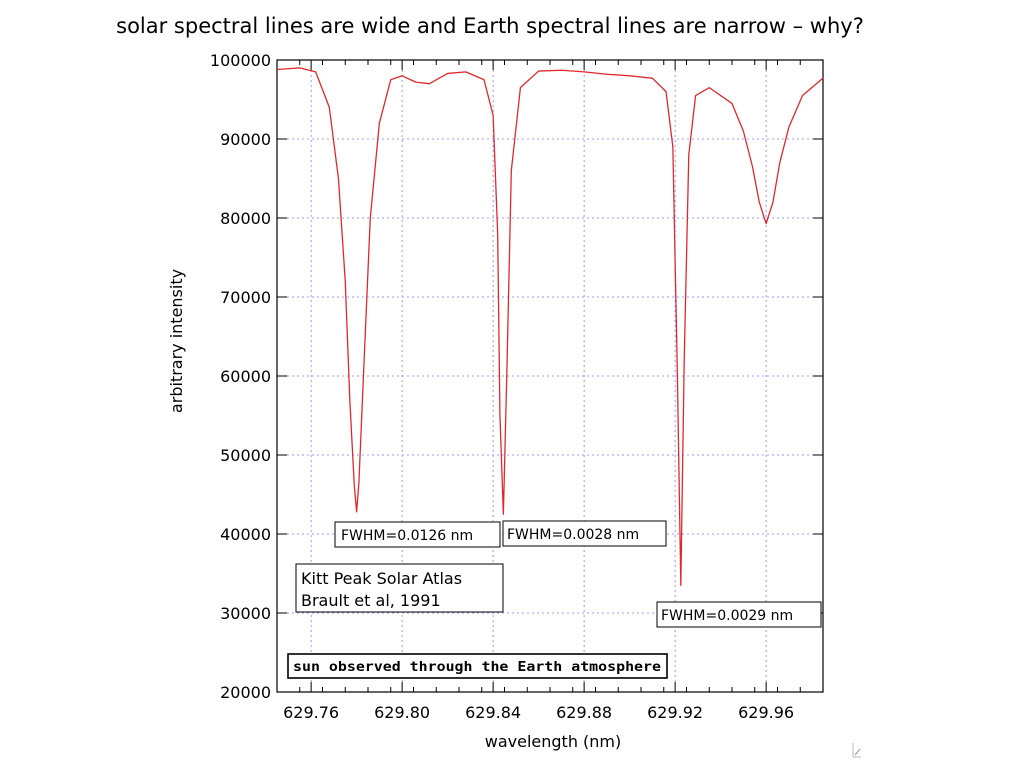  I want to click on y-axis-label: arbitrary intensity, so click(176, 341).